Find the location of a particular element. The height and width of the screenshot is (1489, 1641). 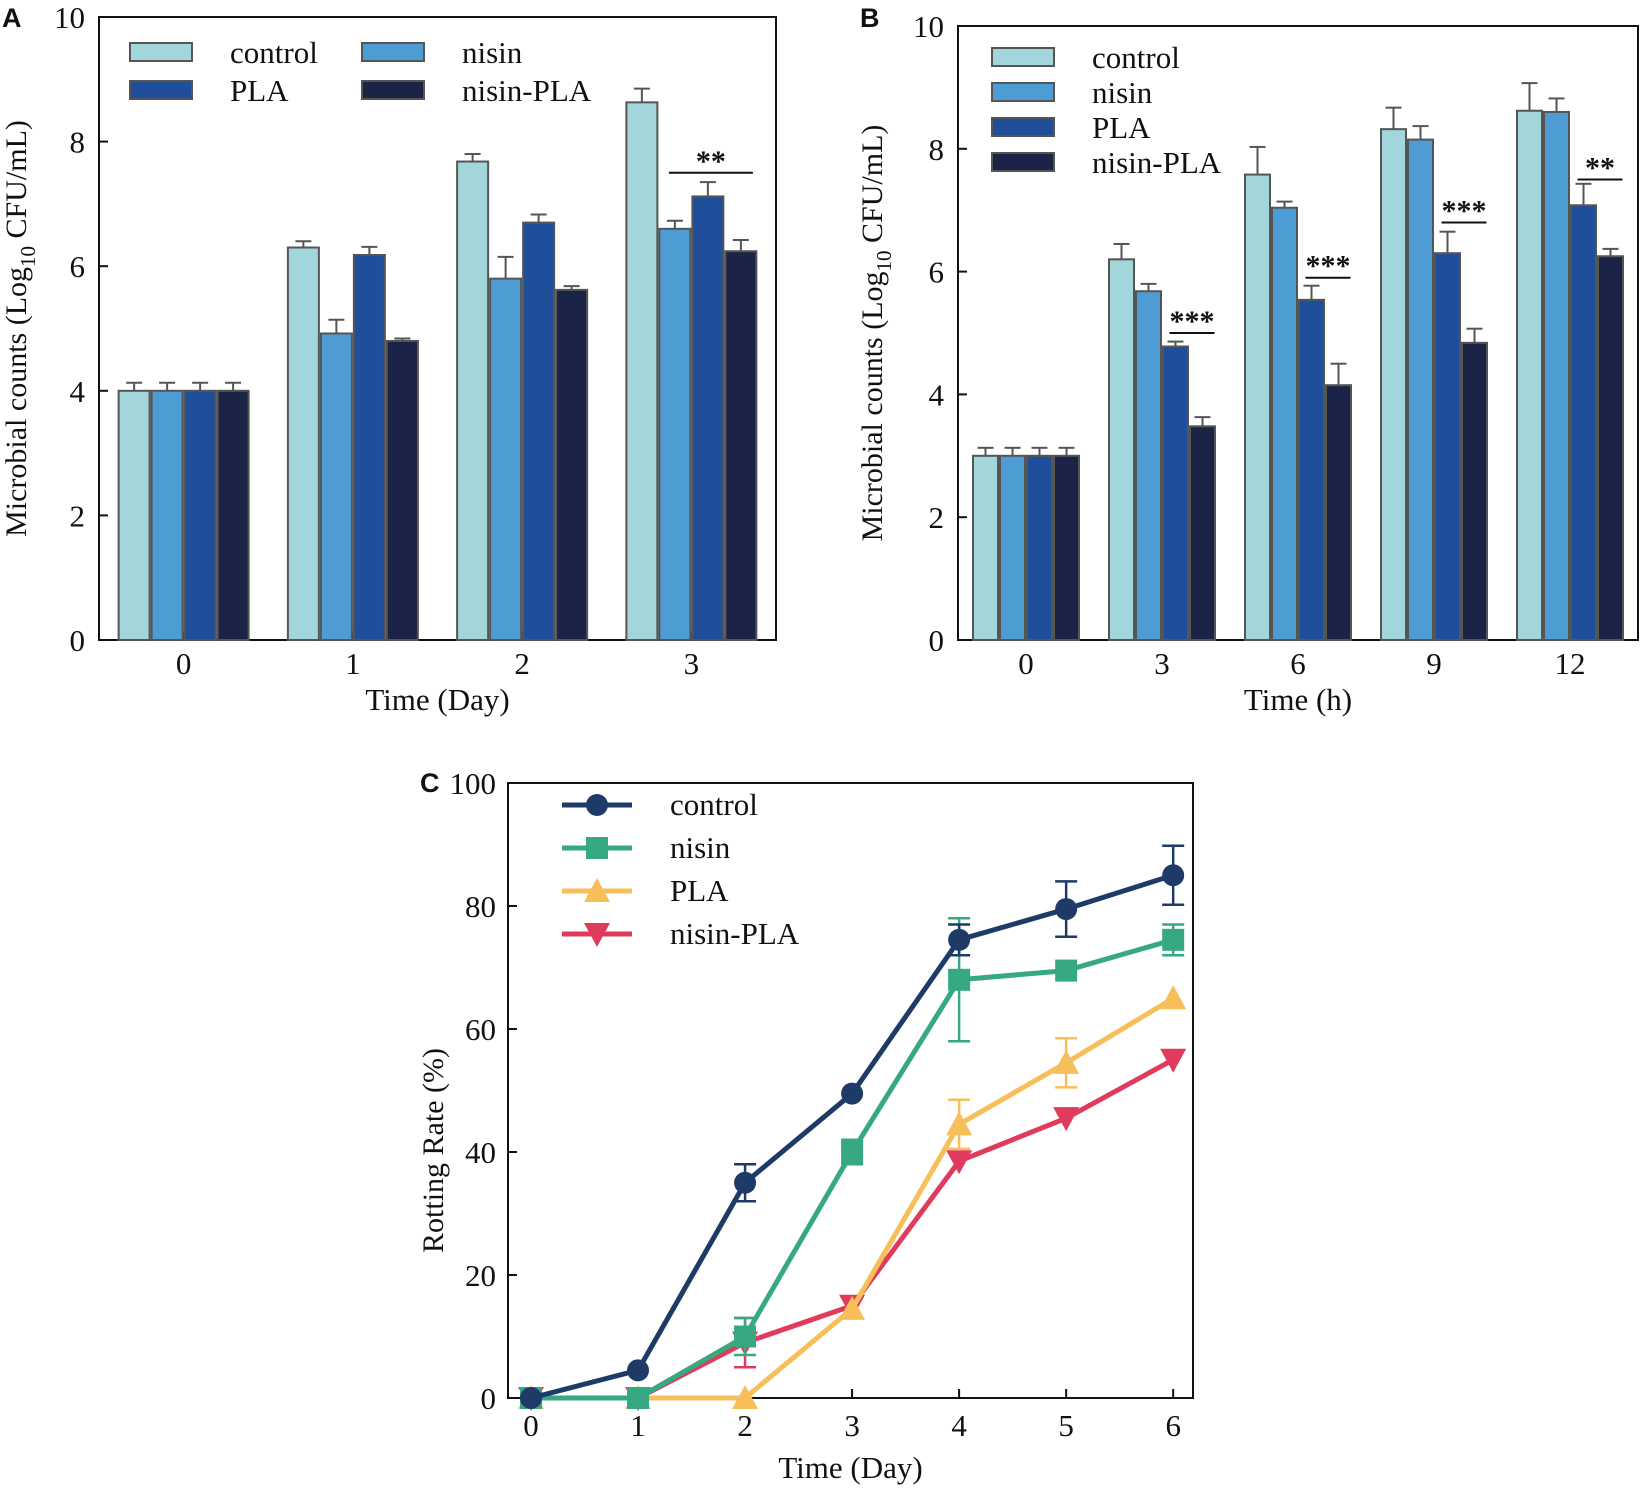

y-tick-label: 20 is located at coordinates (480, 1275).